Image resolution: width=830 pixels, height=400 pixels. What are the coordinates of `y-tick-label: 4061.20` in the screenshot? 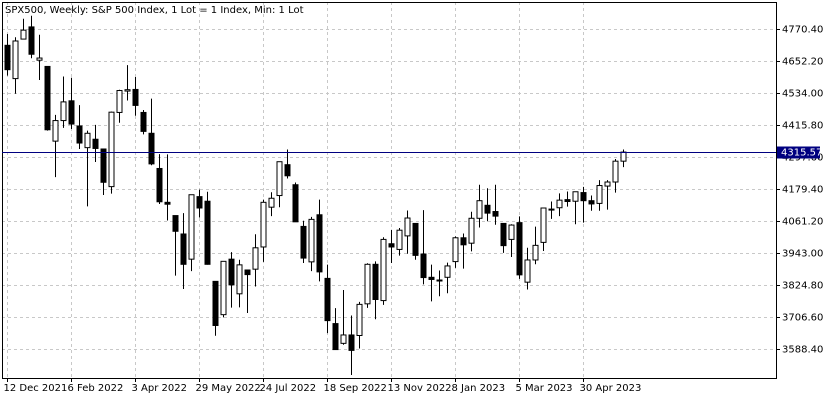 It's located at (802, 222).